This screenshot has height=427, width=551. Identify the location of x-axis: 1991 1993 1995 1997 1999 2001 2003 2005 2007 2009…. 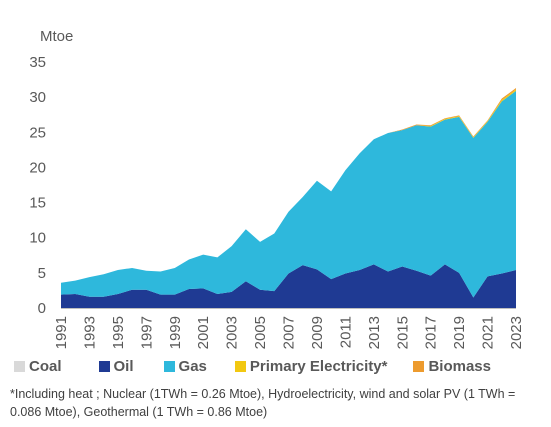
(289, 328).